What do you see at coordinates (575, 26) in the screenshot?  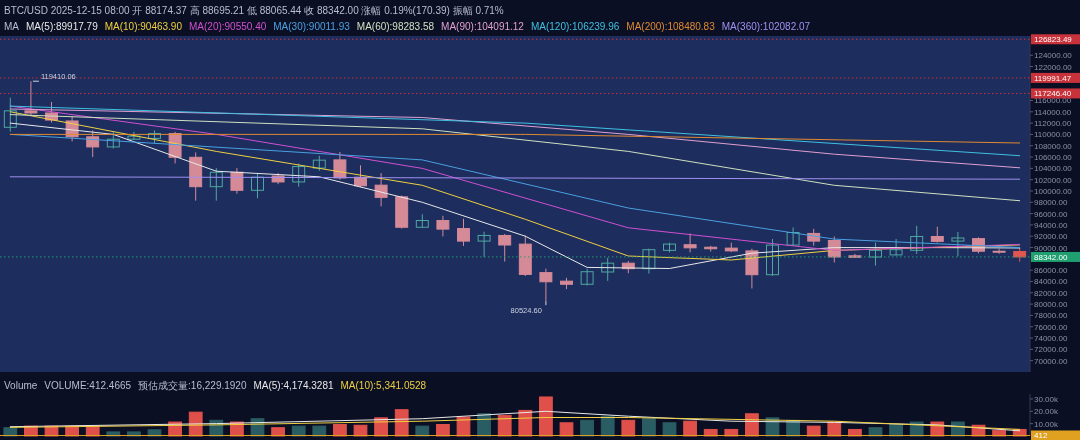 I see `text: MA(120):106239.96` at bounding box center [575, 26].